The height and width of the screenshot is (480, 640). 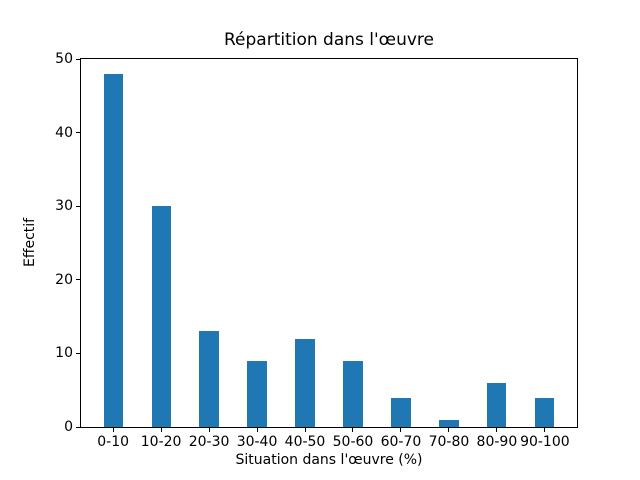 What do you see at coordinates (161, 442) in the screenshot?
I see `x-tick-label: 10-20` at bounding box center [161, 442].